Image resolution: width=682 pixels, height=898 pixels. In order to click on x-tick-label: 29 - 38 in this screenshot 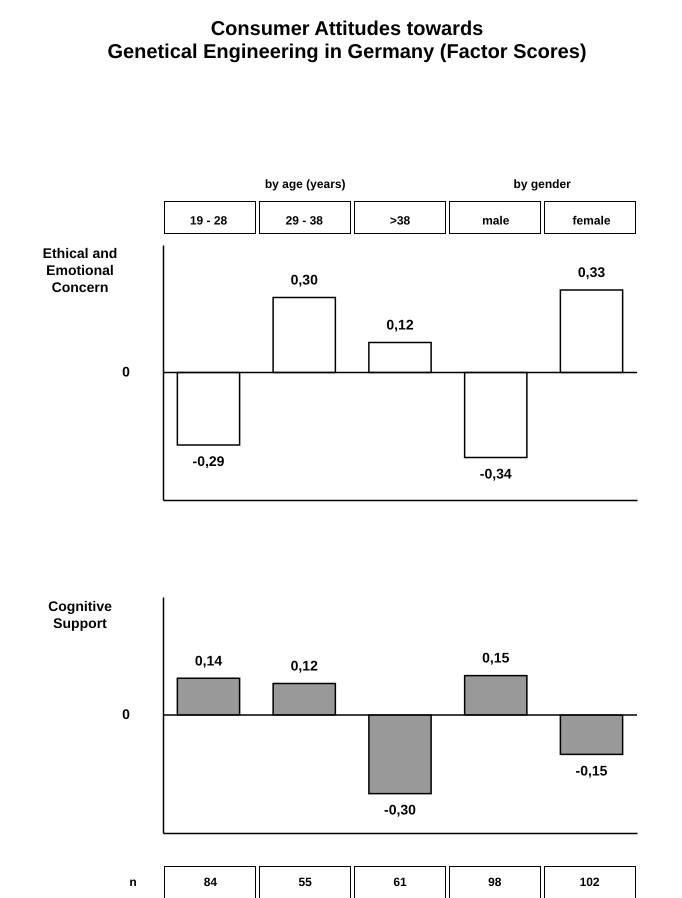, I will do `click(305, 221)`.